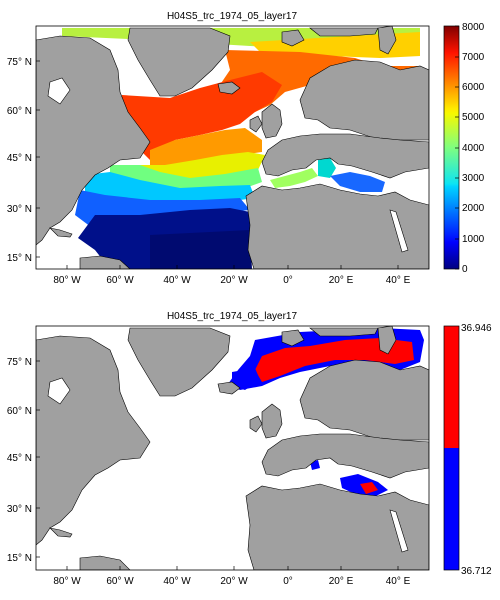  I want to click on bottom-tracer-field, so click(326, 412).